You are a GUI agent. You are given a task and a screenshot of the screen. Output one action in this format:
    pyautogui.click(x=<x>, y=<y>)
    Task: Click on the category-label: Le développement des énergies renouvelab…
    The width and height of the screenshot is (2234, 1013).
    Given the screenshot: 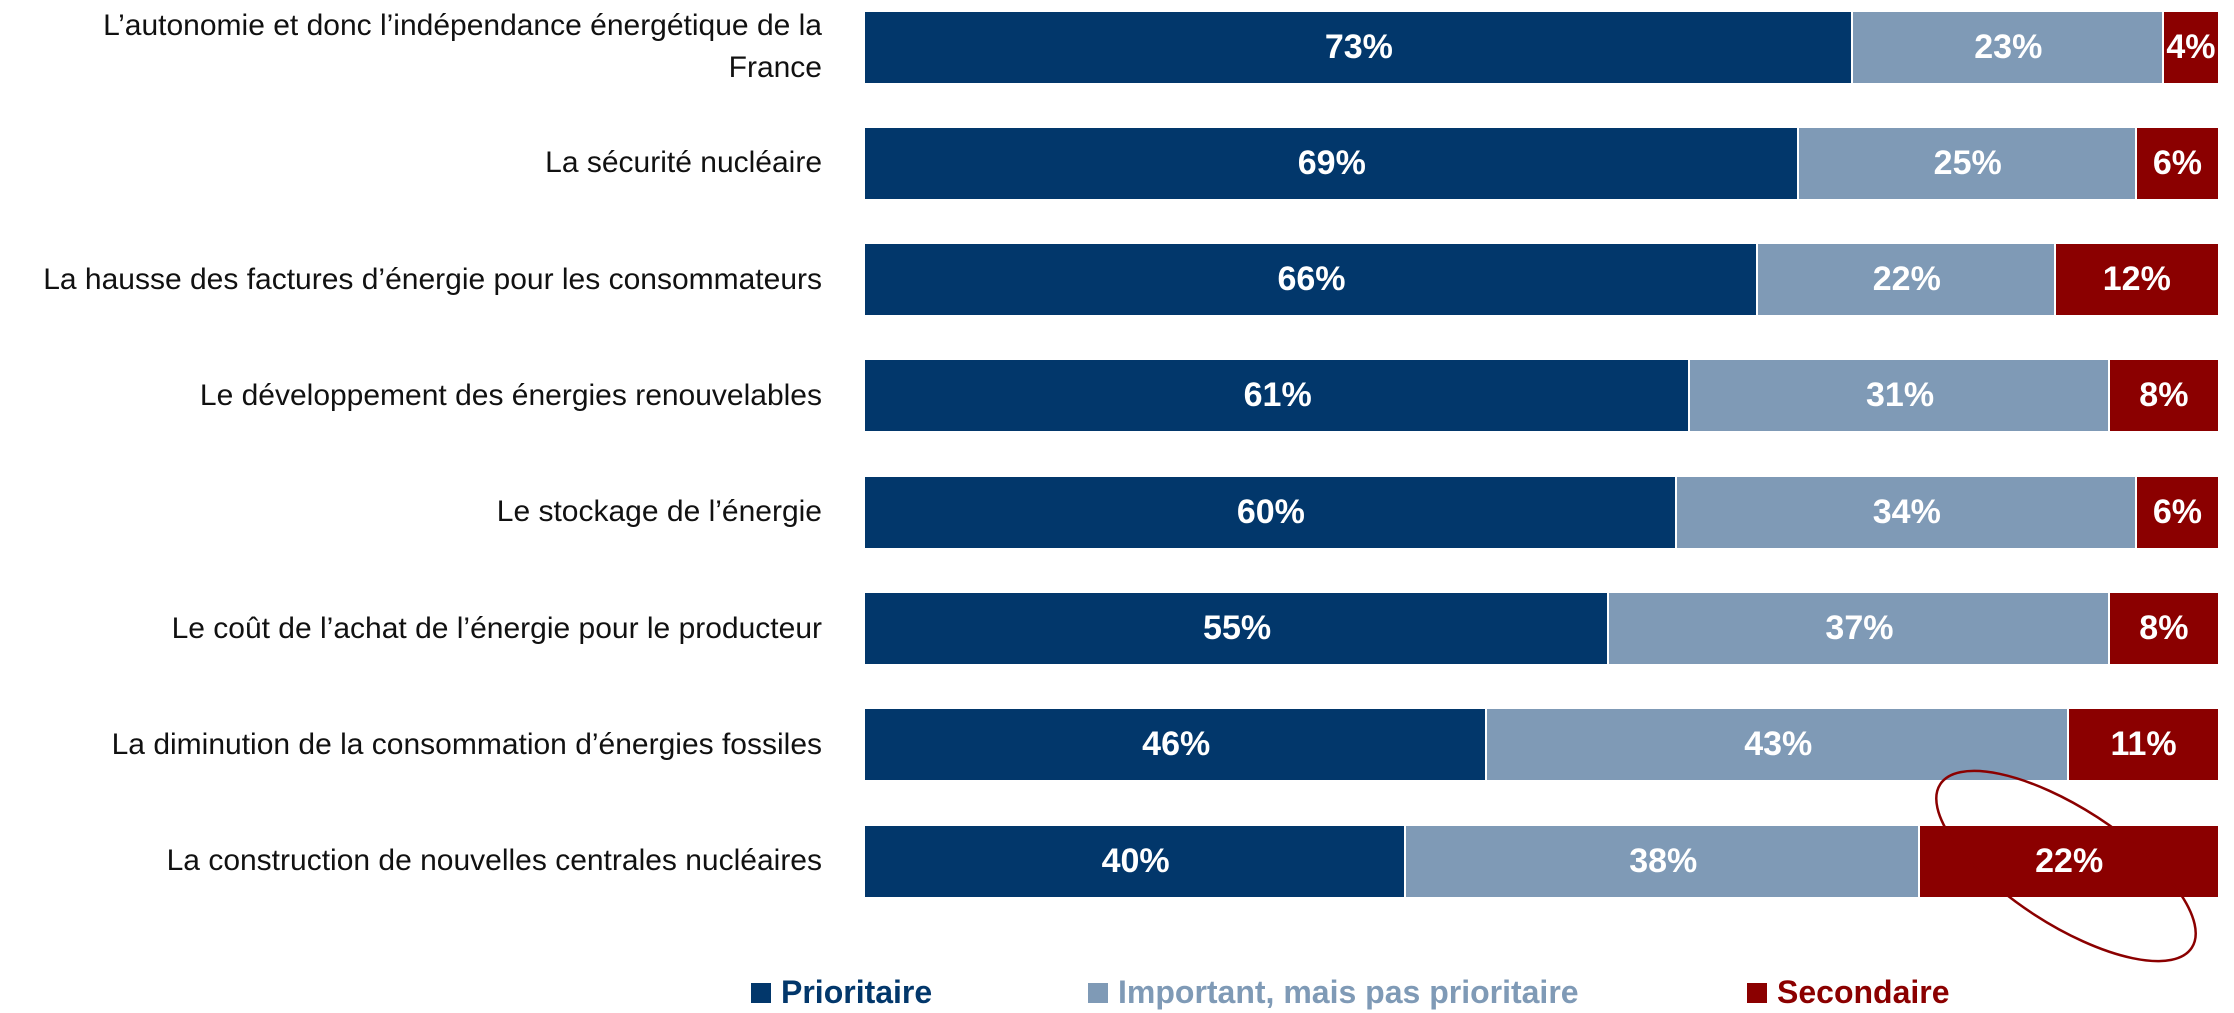 What is the action you would take?
    pyautogui.click(x=510, y=395)
    